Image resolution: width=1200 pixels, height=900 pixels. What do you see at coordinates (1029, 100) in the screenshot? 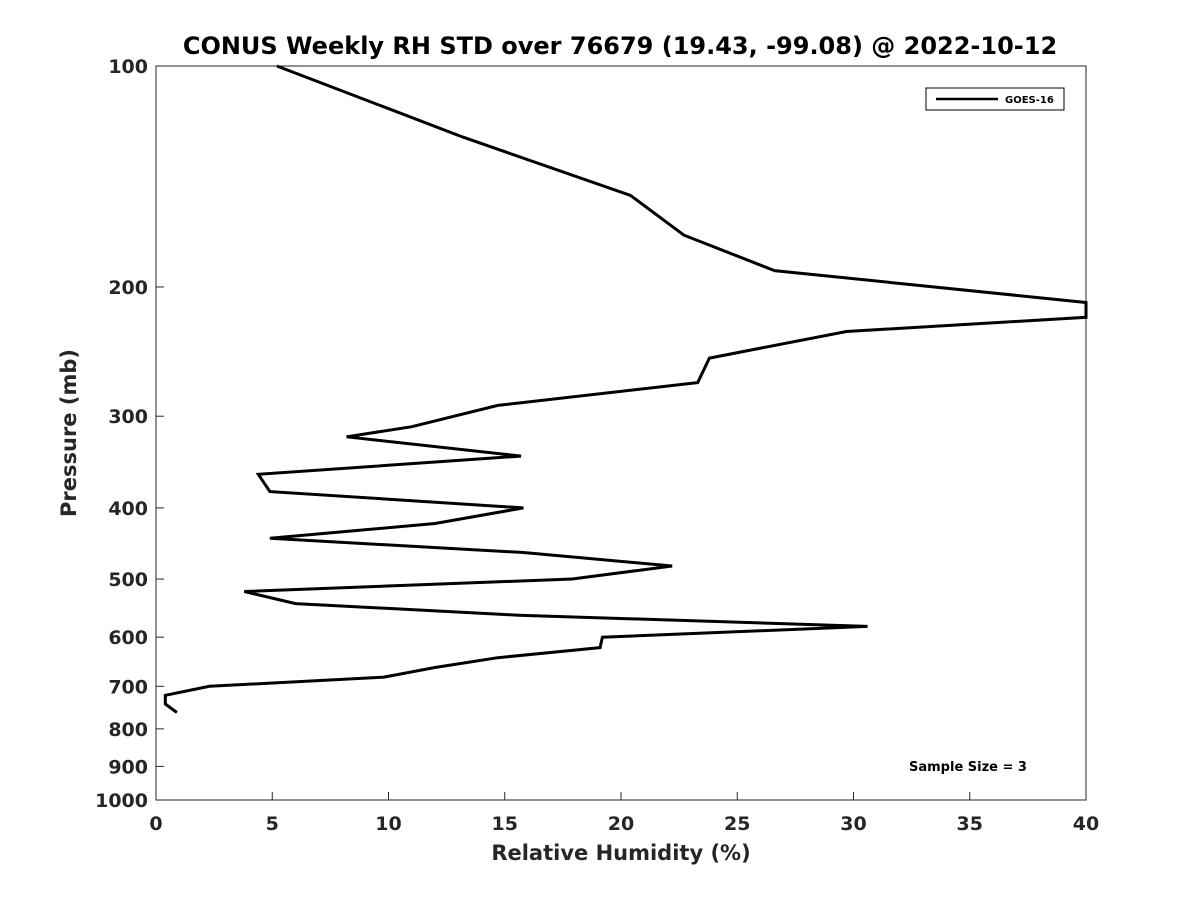
I see `legend-label-goes-16: GOES-16` at bounding box center [1029, 100].